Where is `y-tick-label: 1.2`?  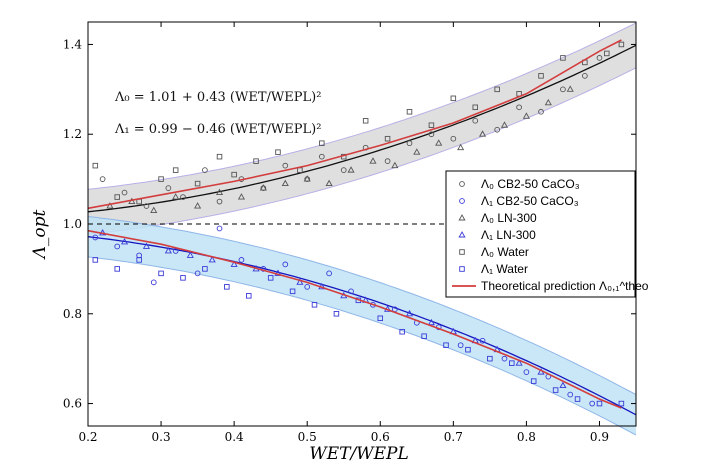
y-tick-label: 1.2 is located at coordinates (72, 134).